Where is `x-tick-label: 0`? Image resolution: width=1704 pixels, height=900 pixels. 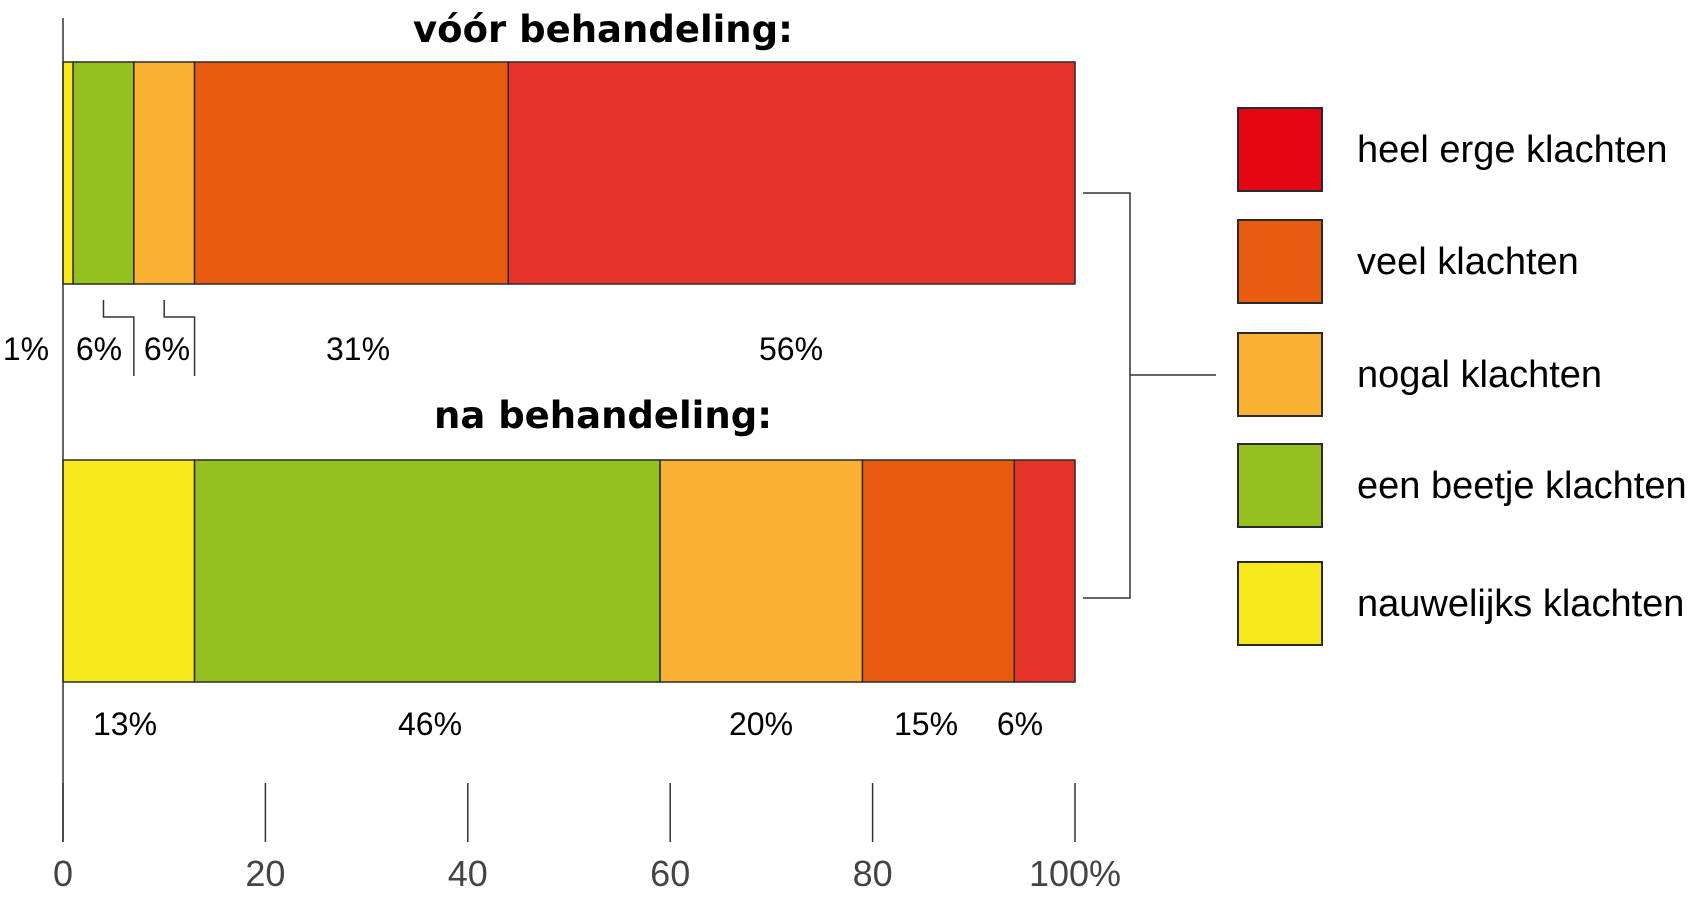 x-tick-label: 0 is located at coordinates (63, 873).